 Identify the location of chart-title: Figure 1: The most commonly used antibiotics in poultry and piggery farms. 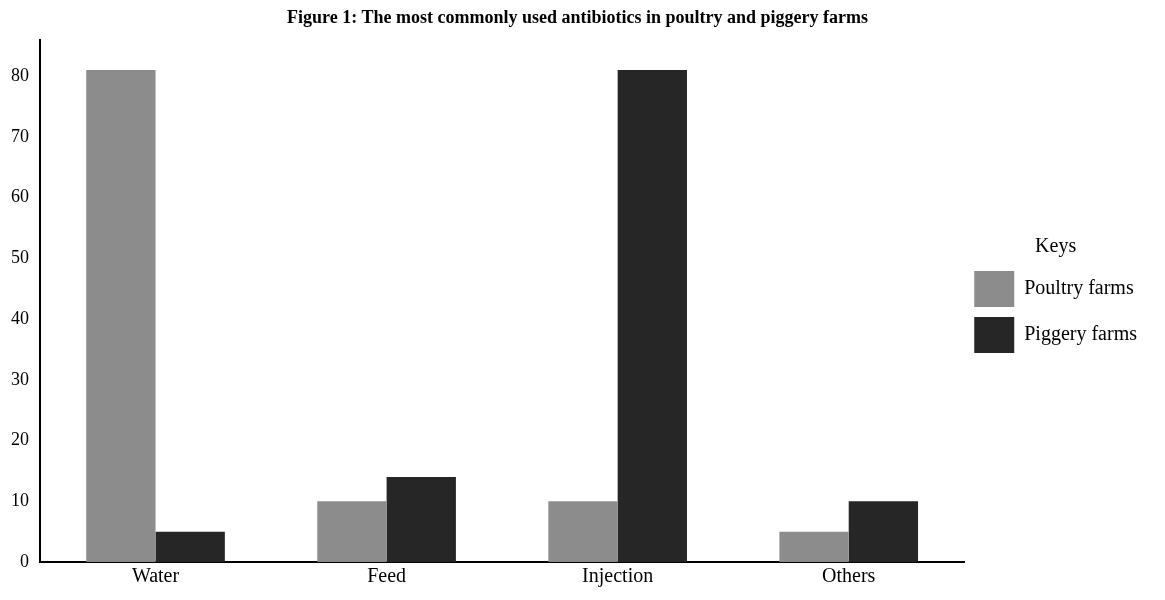
(577, 17).